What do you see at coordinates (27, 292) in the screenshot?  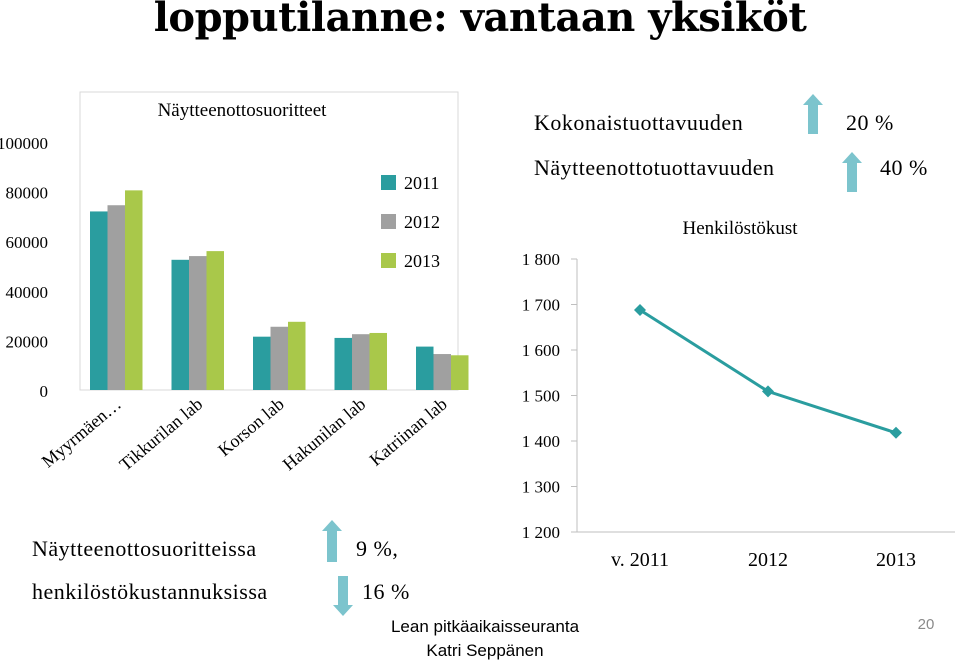 I see `bar-y-tick-label: 40000` at bounding box center [27, 292].